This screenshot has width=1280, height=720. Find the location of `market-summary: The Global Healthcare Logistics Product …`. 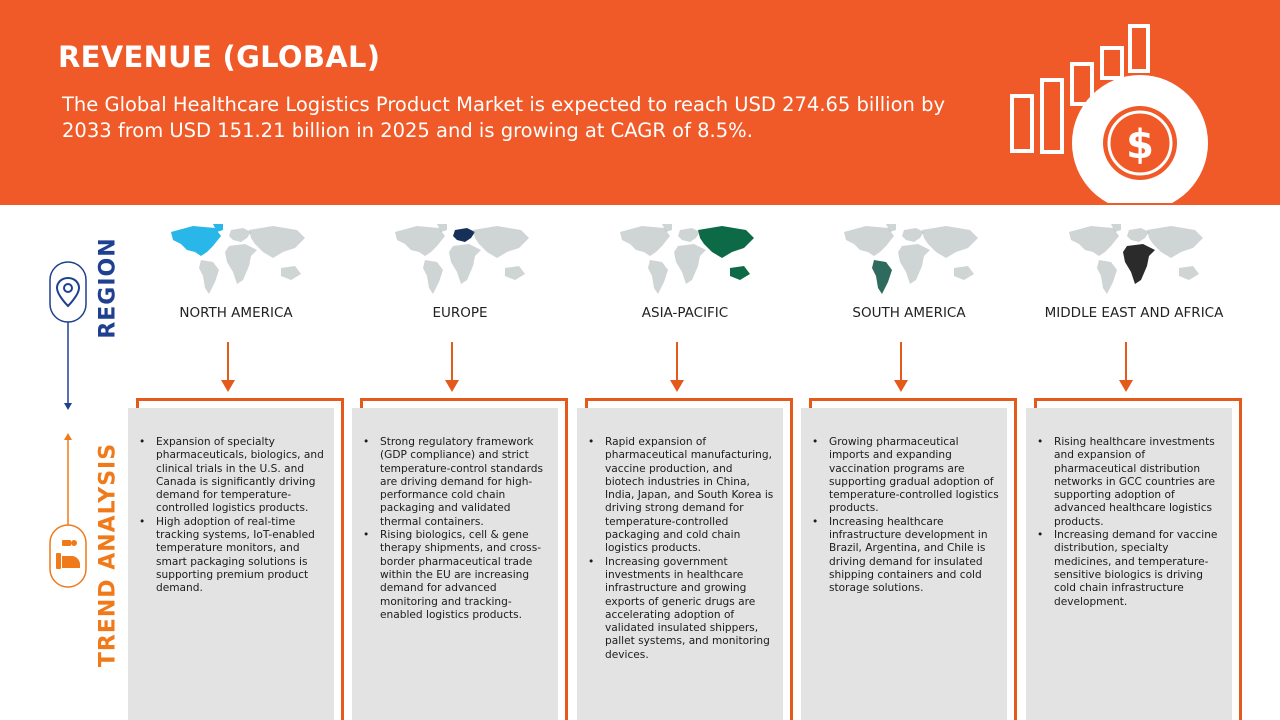

market-summary: The Global Healthcare Logistics Product … is located at coordinates (503, 117).